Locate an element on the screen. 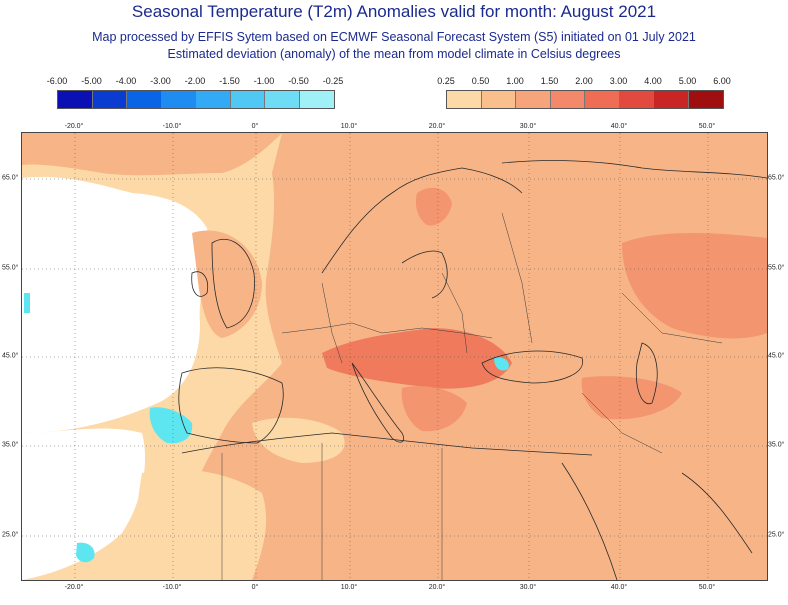 This screenshot has width=788, height=605. coastline-gulf is located at coordinates (717, 513).